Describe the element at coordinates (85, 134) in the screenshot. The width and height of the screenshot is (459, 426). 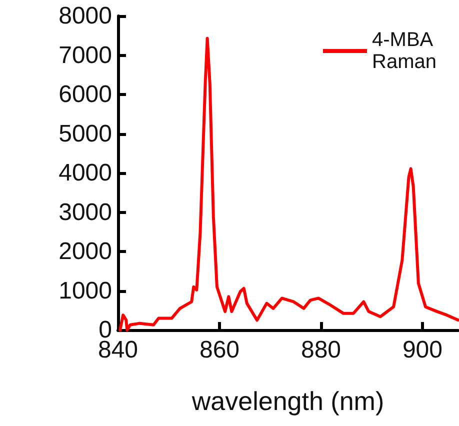
I see `y-tick-label: 5000` at that location.